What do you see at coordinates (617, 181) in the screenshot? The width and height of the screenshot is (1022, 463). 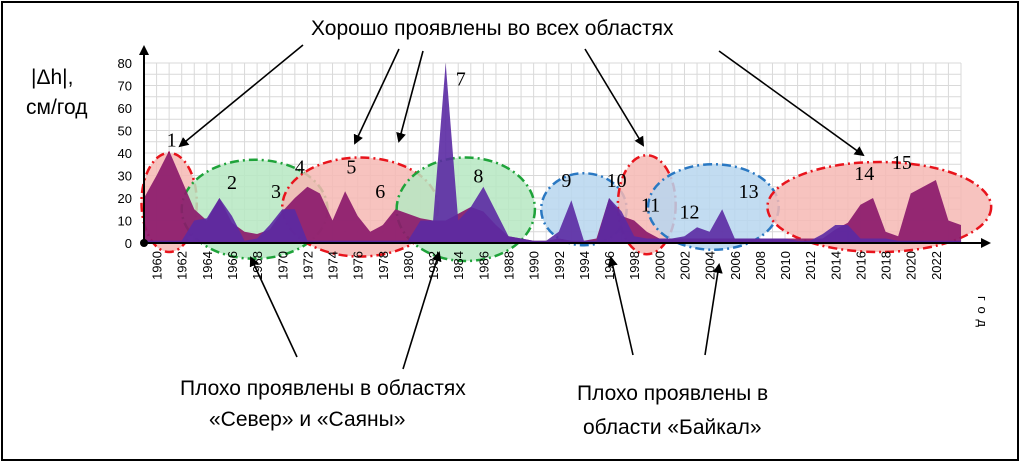 I see `region-number-10: 10` at bounding box center [617, 181].